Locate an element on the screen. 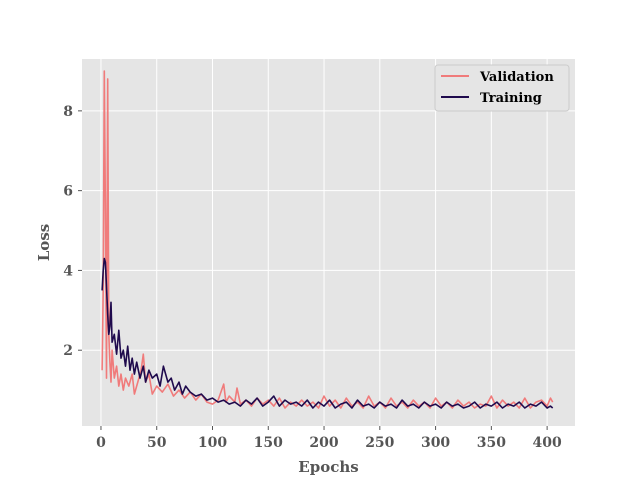 The image size is (640, 480). legend: Validation Training is located at coordinates (502, 88).